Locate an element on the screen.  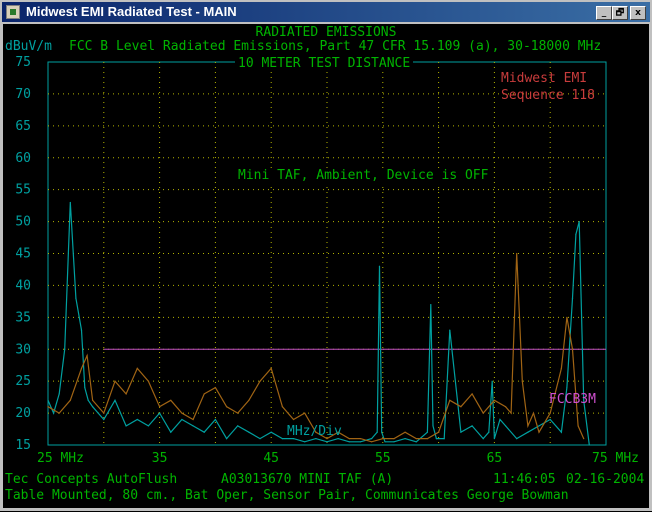
company-label: Midwest EMI is located at coordinates (544, 78).